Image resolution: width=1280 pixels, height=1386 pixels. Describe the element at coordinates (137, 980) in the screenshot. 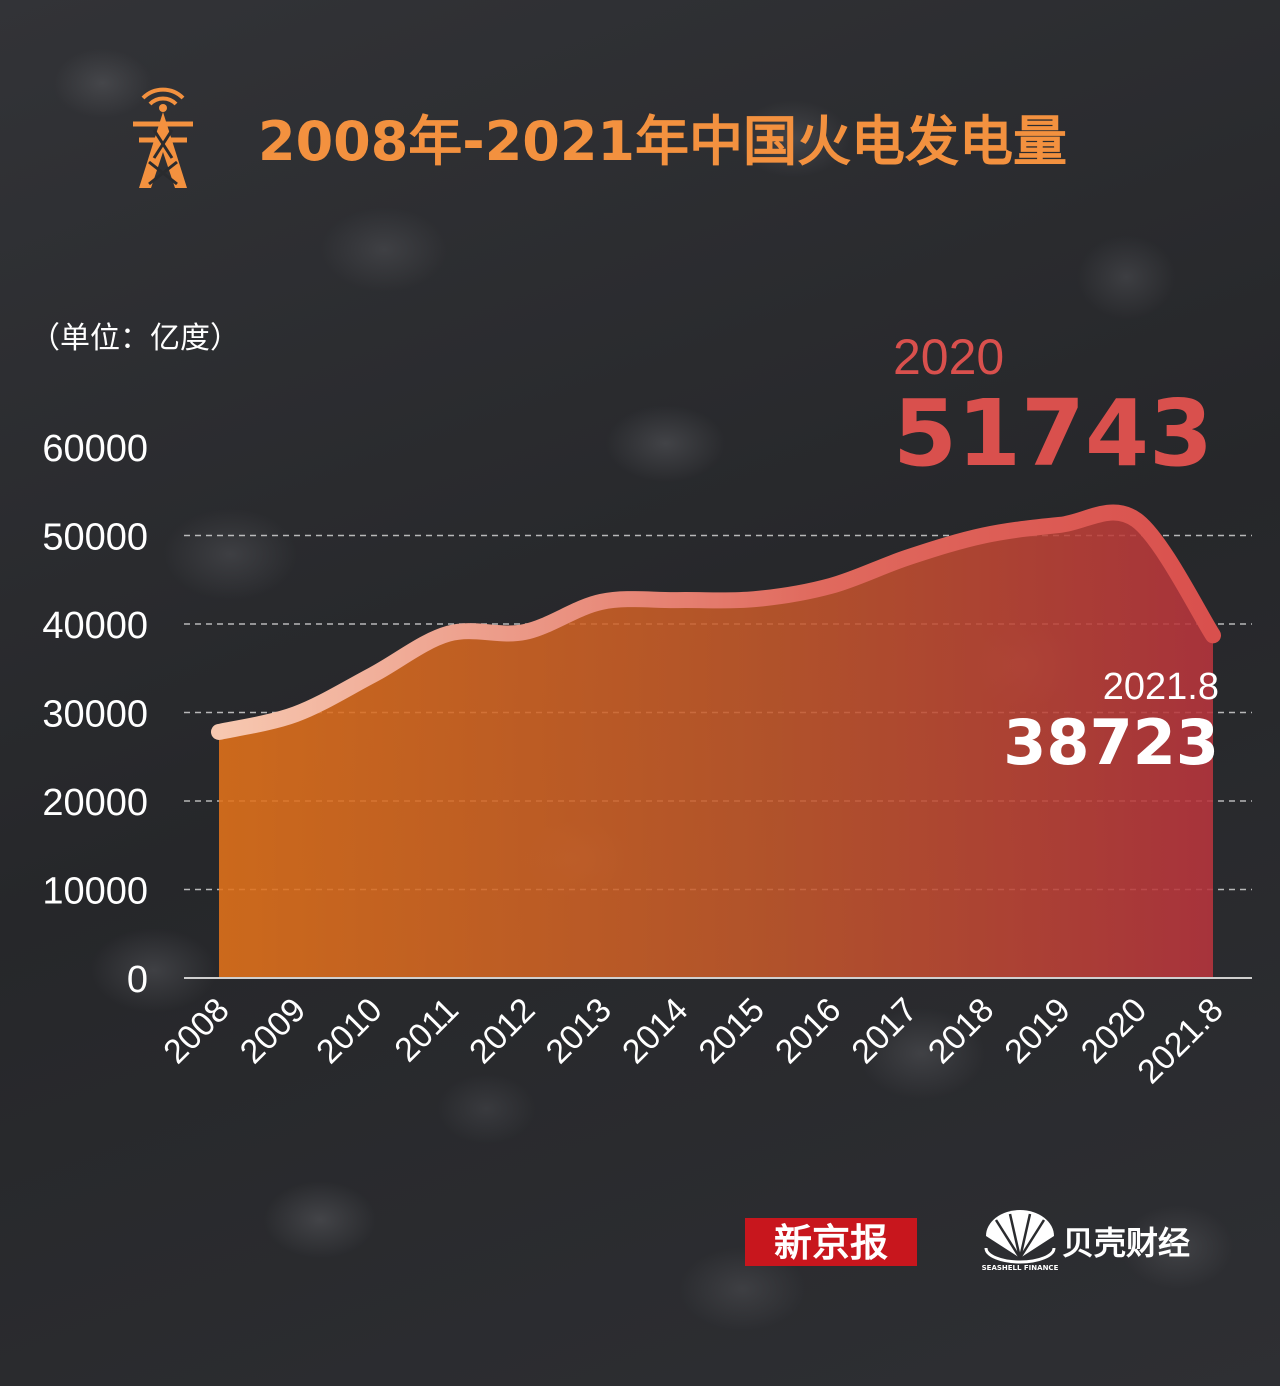

I see `y-tick-label: 0` at that location.